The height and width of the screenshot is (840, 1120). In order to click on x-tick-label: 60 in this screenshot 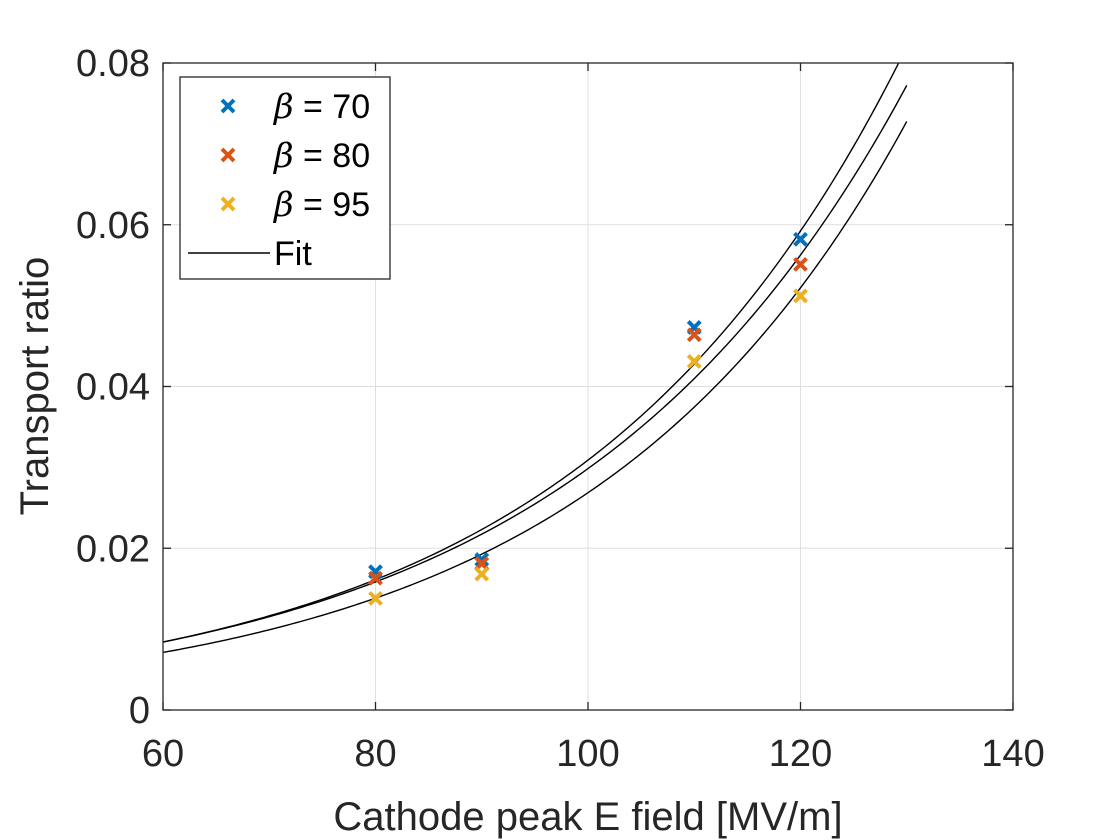, I will do `click(163, 754)`.